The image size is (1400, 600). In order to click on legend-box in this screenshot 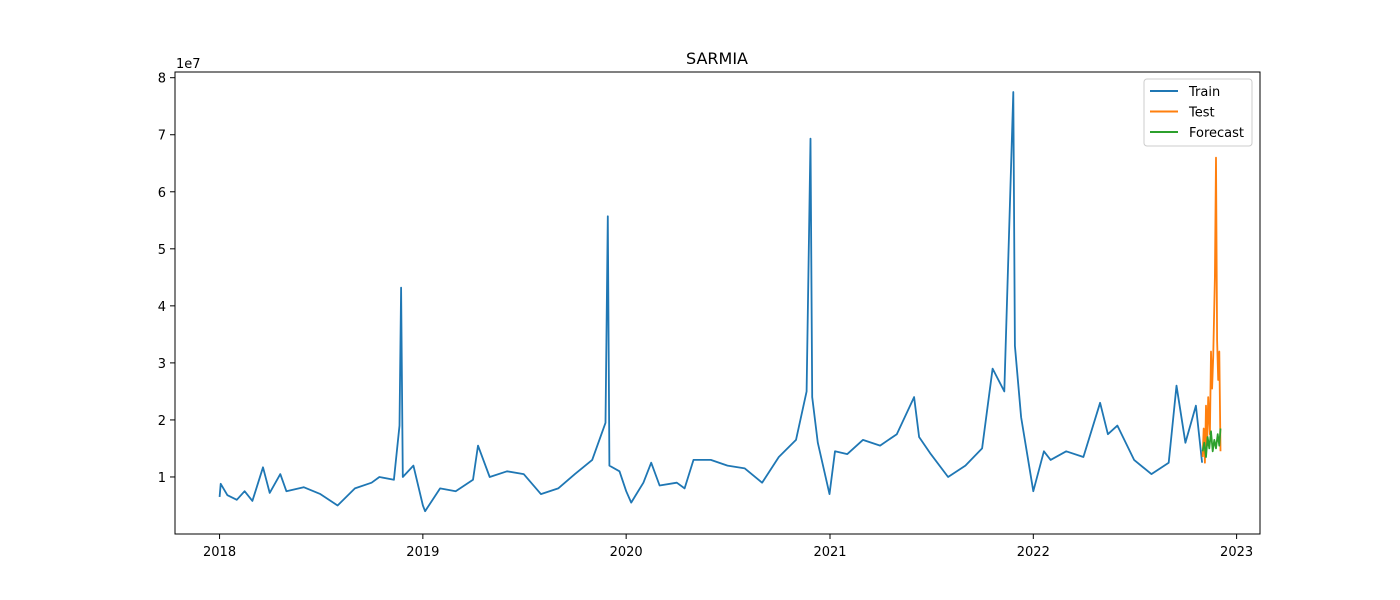, I will do `click(1198, 112)`.